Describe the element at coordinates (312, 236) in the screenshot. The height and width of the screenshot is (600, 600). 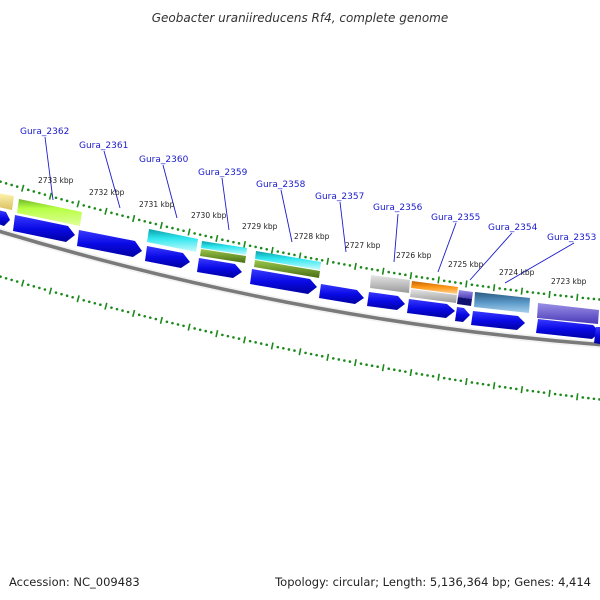
I see `kbp-label: 2728 kbp` at that location.